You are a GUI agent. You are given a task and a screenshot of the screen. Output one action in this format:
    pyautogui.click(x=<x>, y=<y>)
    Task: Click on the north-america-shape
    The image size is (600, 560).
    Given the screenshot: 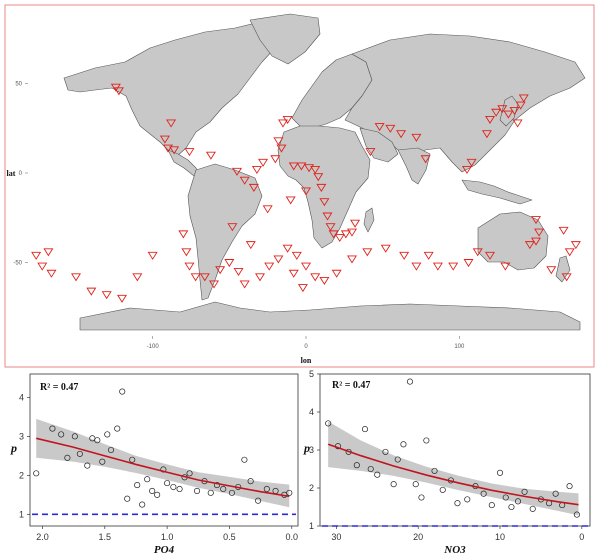 What is the action you would take?
    pyautogui.click(x=172, y=90)
    